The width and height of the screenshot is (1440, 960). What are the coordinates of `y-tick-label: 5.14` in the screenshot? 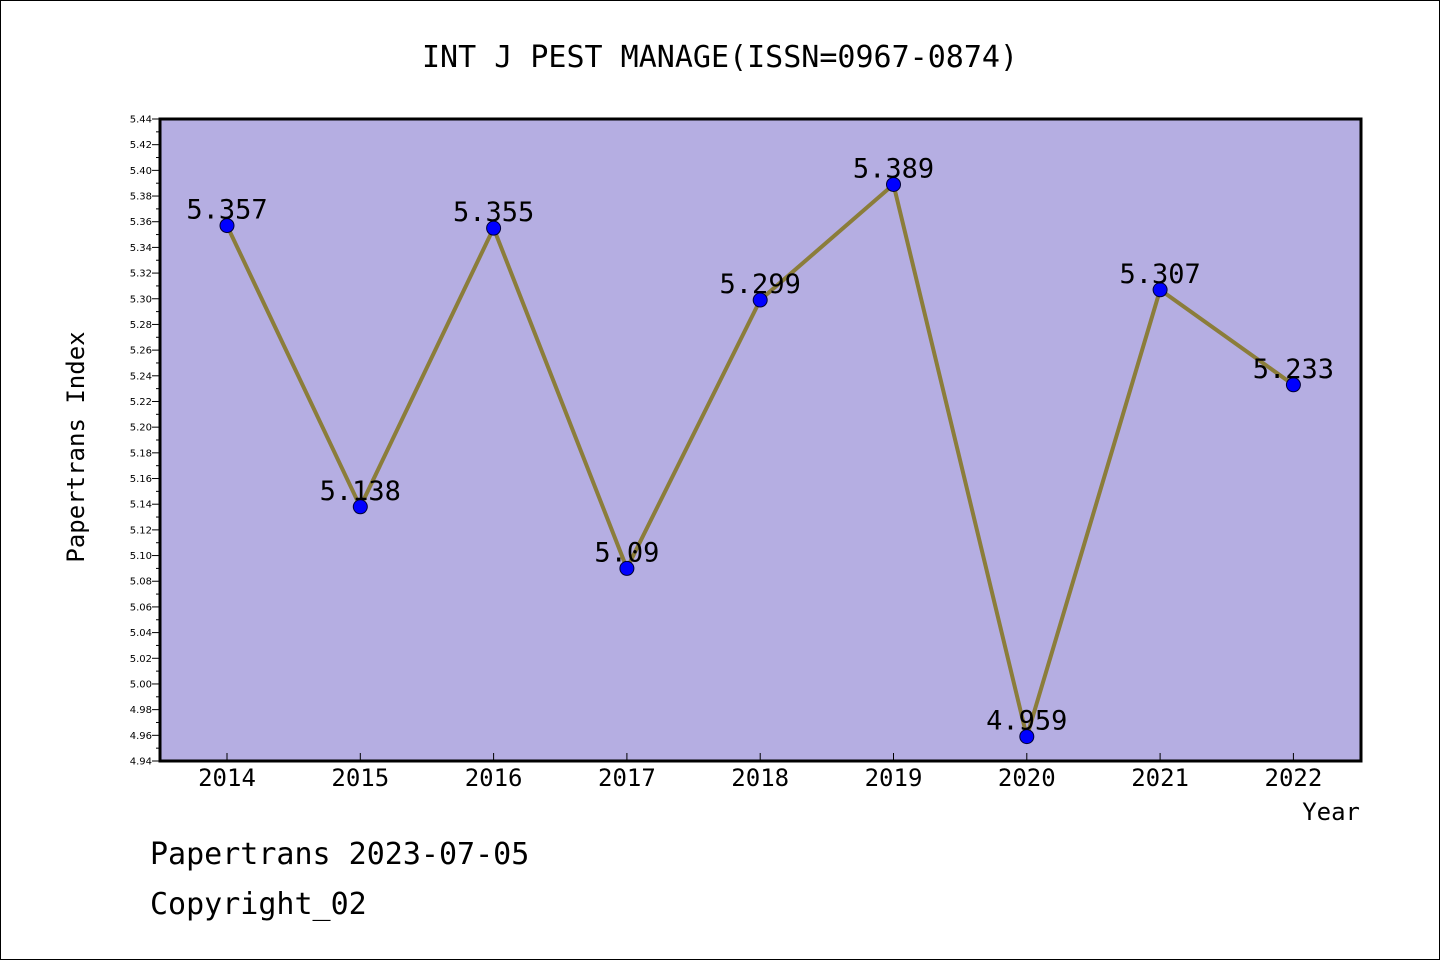 It's located at (141, 505).